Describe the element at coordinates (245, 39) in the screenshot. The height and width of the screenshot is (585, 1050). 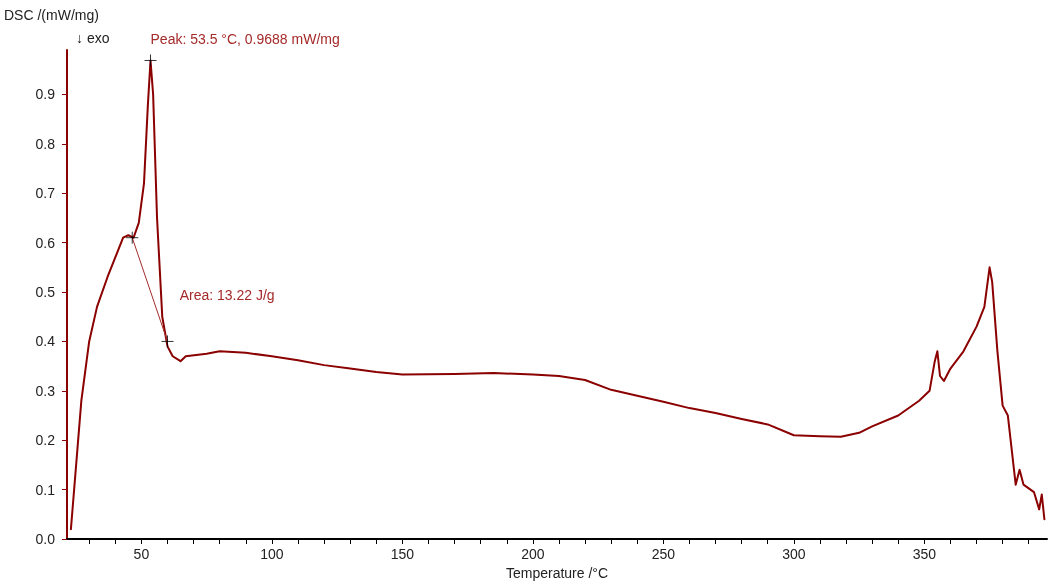
I see `annotation: Peak: 53.5 °C, 0.9688 mW/mg` at that location.